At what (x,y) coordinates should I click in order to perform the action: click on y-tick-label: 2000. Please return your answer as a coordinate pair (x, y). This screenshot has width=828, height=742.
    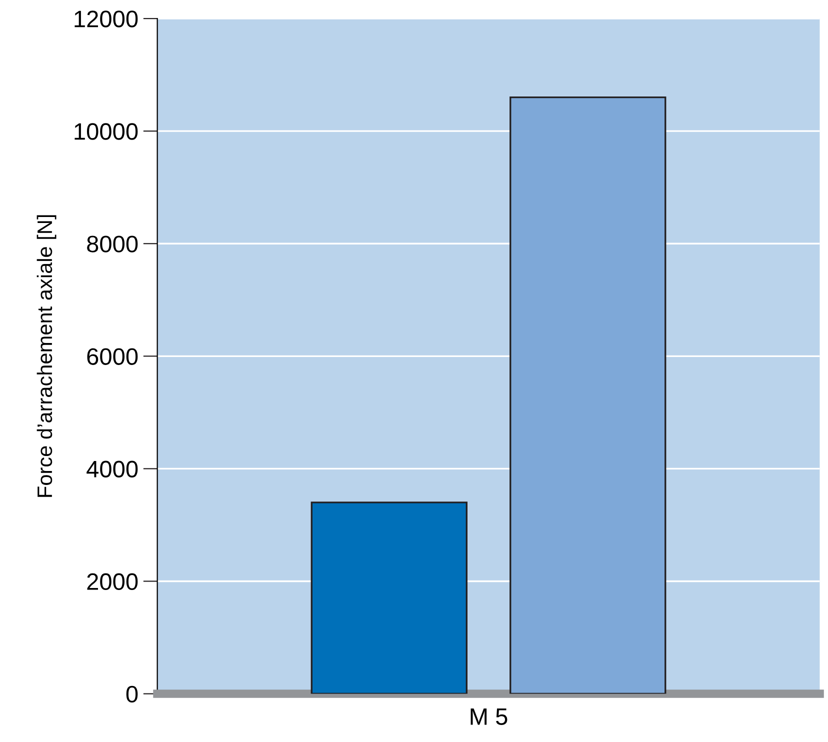
    Looking at the image, I should click on (112, 581).